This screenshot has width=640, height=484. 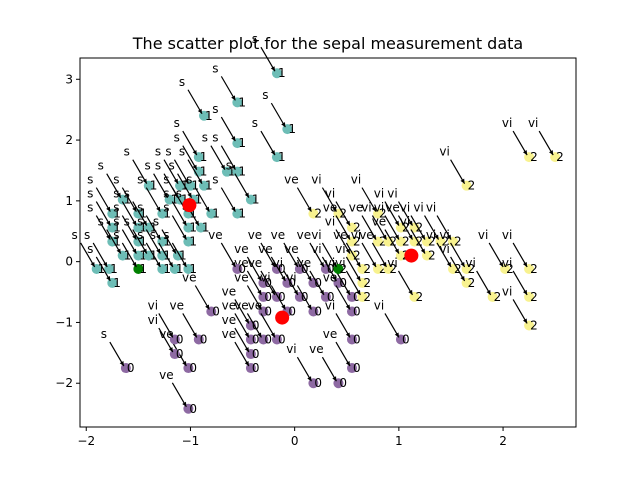 What do you see at coordinates (130, 252) in the screenshot?
I see `outlier-annotation: s1` at bounding box center [130, 252].